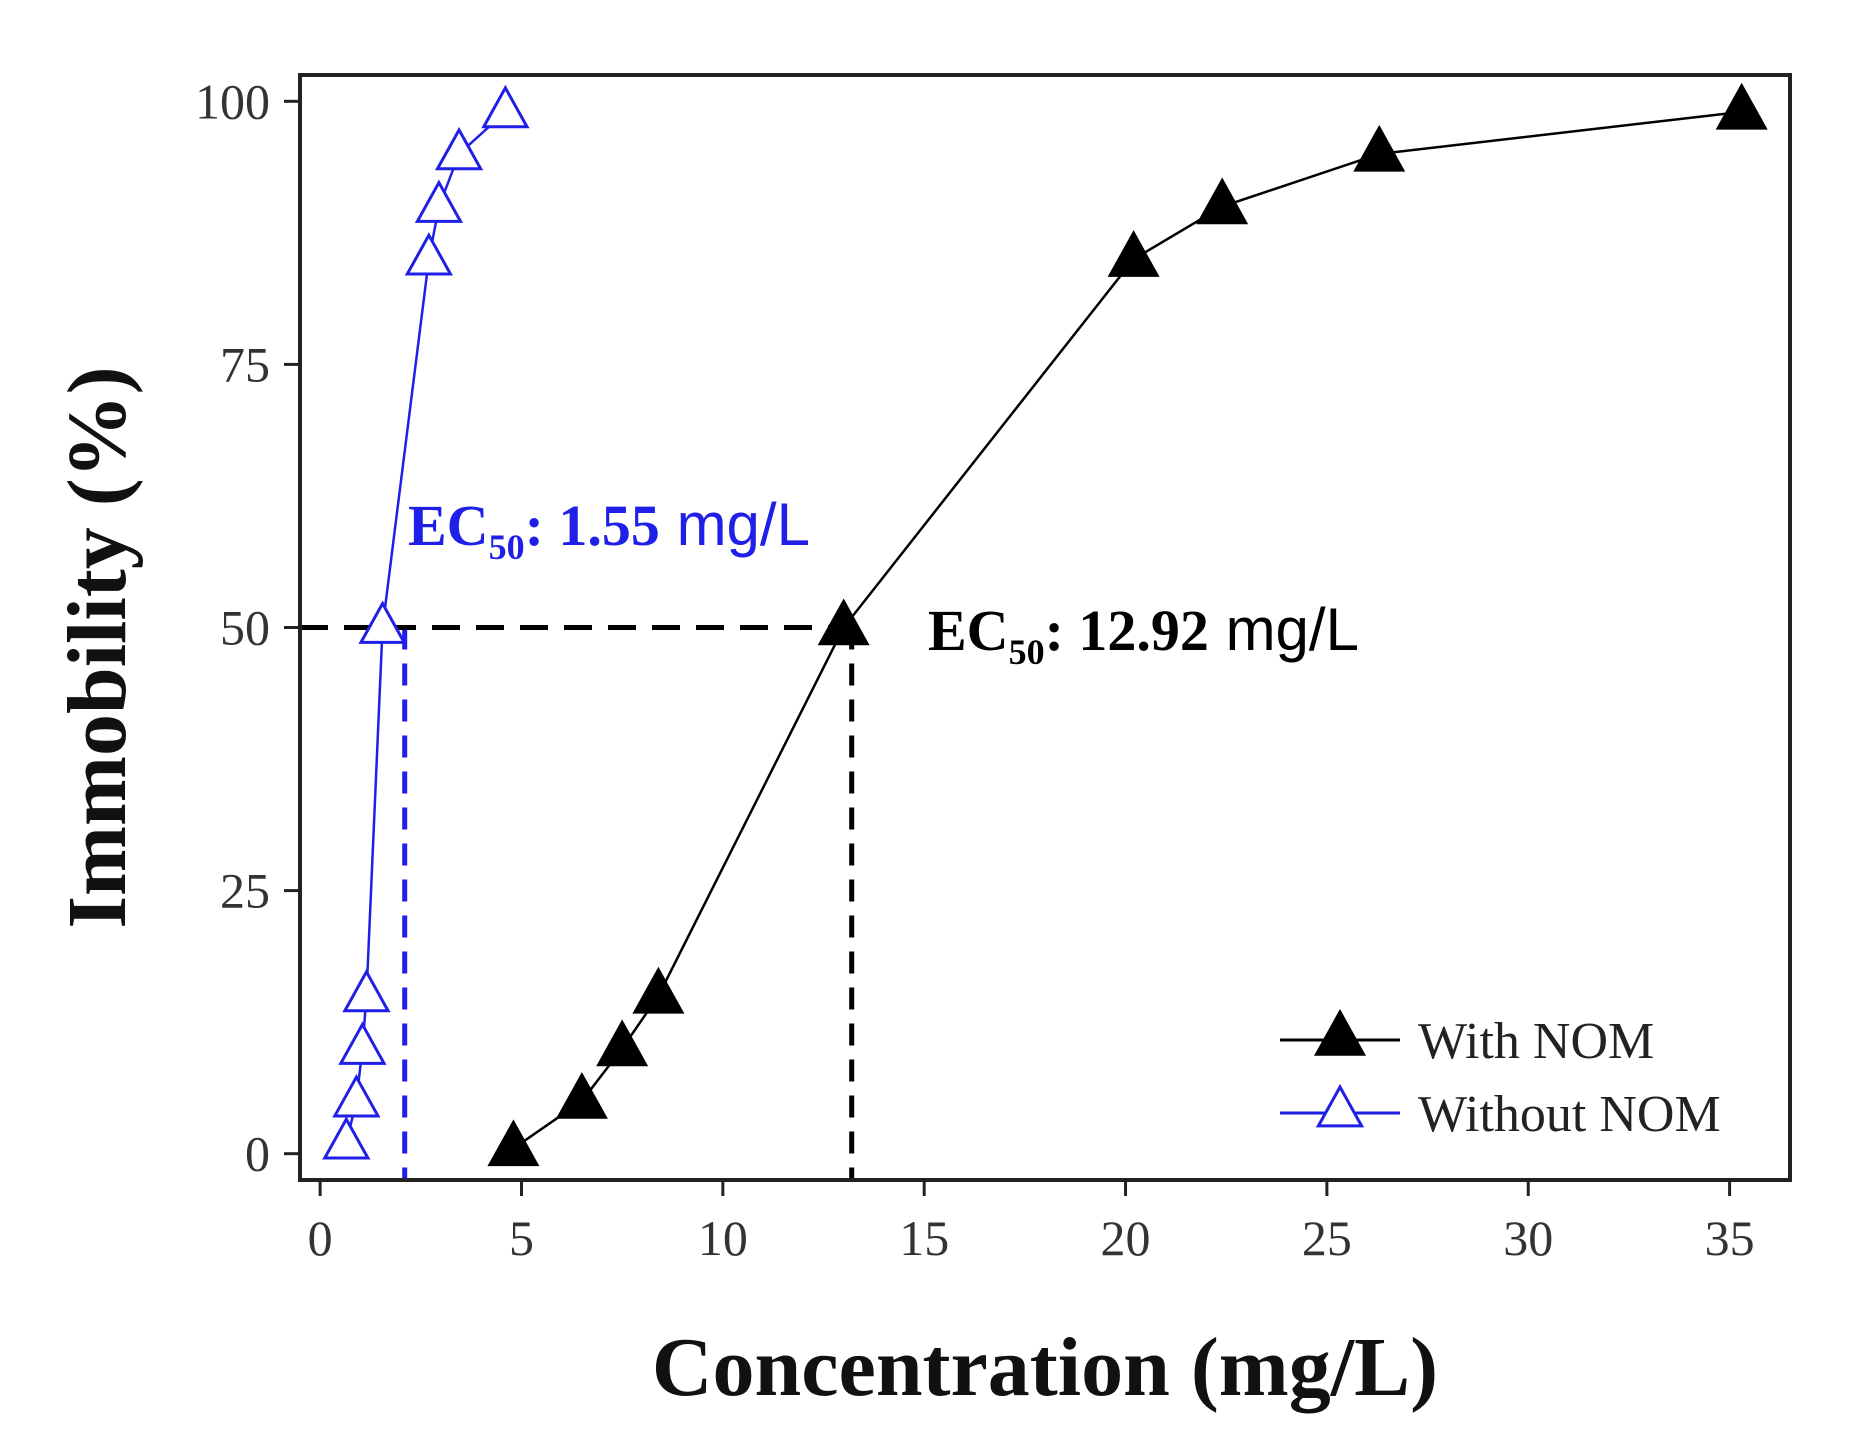  What do you see at coordinates (1327, 1238) in the screenshot?
I see `x-tick-label: 25` at bounding box center [1327, 1238].